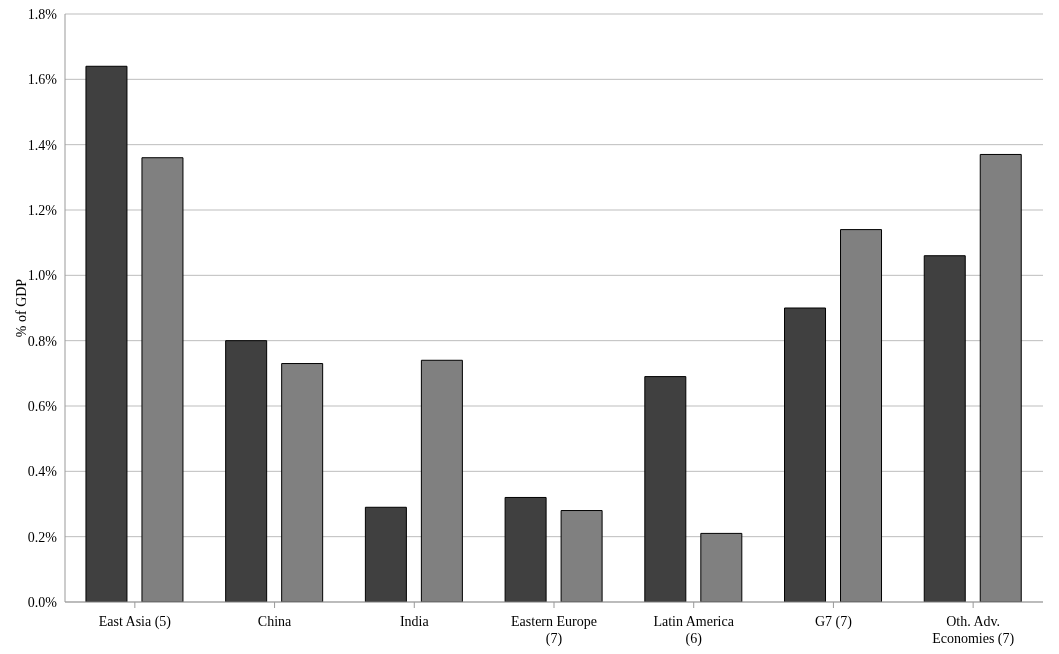 Image resolution: width=1059 pixels, height=654 pixels. What do you see at coordinates (42, 276) in the screenshot?
I see `y-tick-label: 1.0%` at bounding box center [42, 276].